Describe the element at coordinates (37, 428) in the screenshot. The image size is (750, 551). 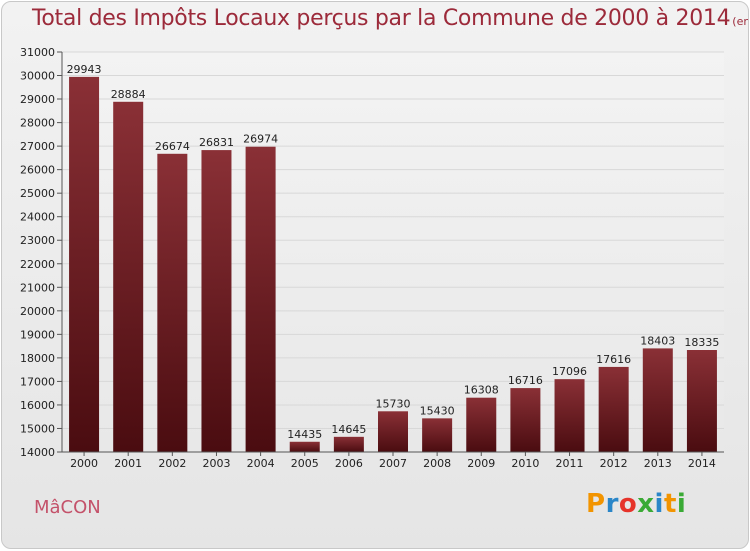
I see `y-tick-label: 15000` at that location.